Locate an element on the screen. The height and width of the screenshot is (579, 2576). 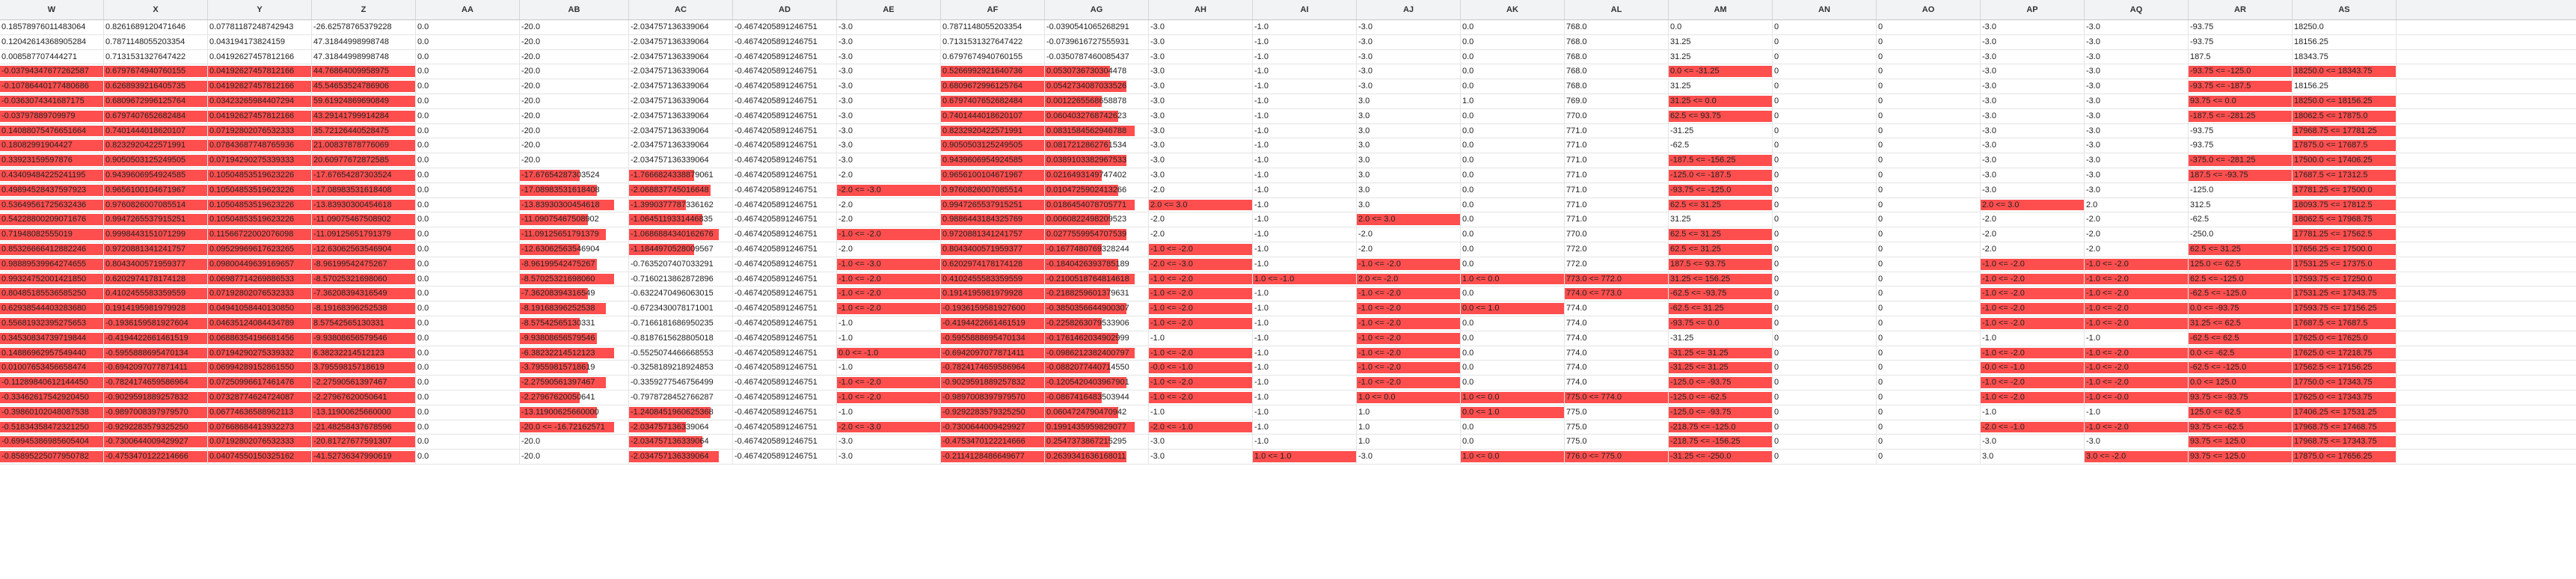
cell-al: 769.0 is located at coordinates (1617, 101).